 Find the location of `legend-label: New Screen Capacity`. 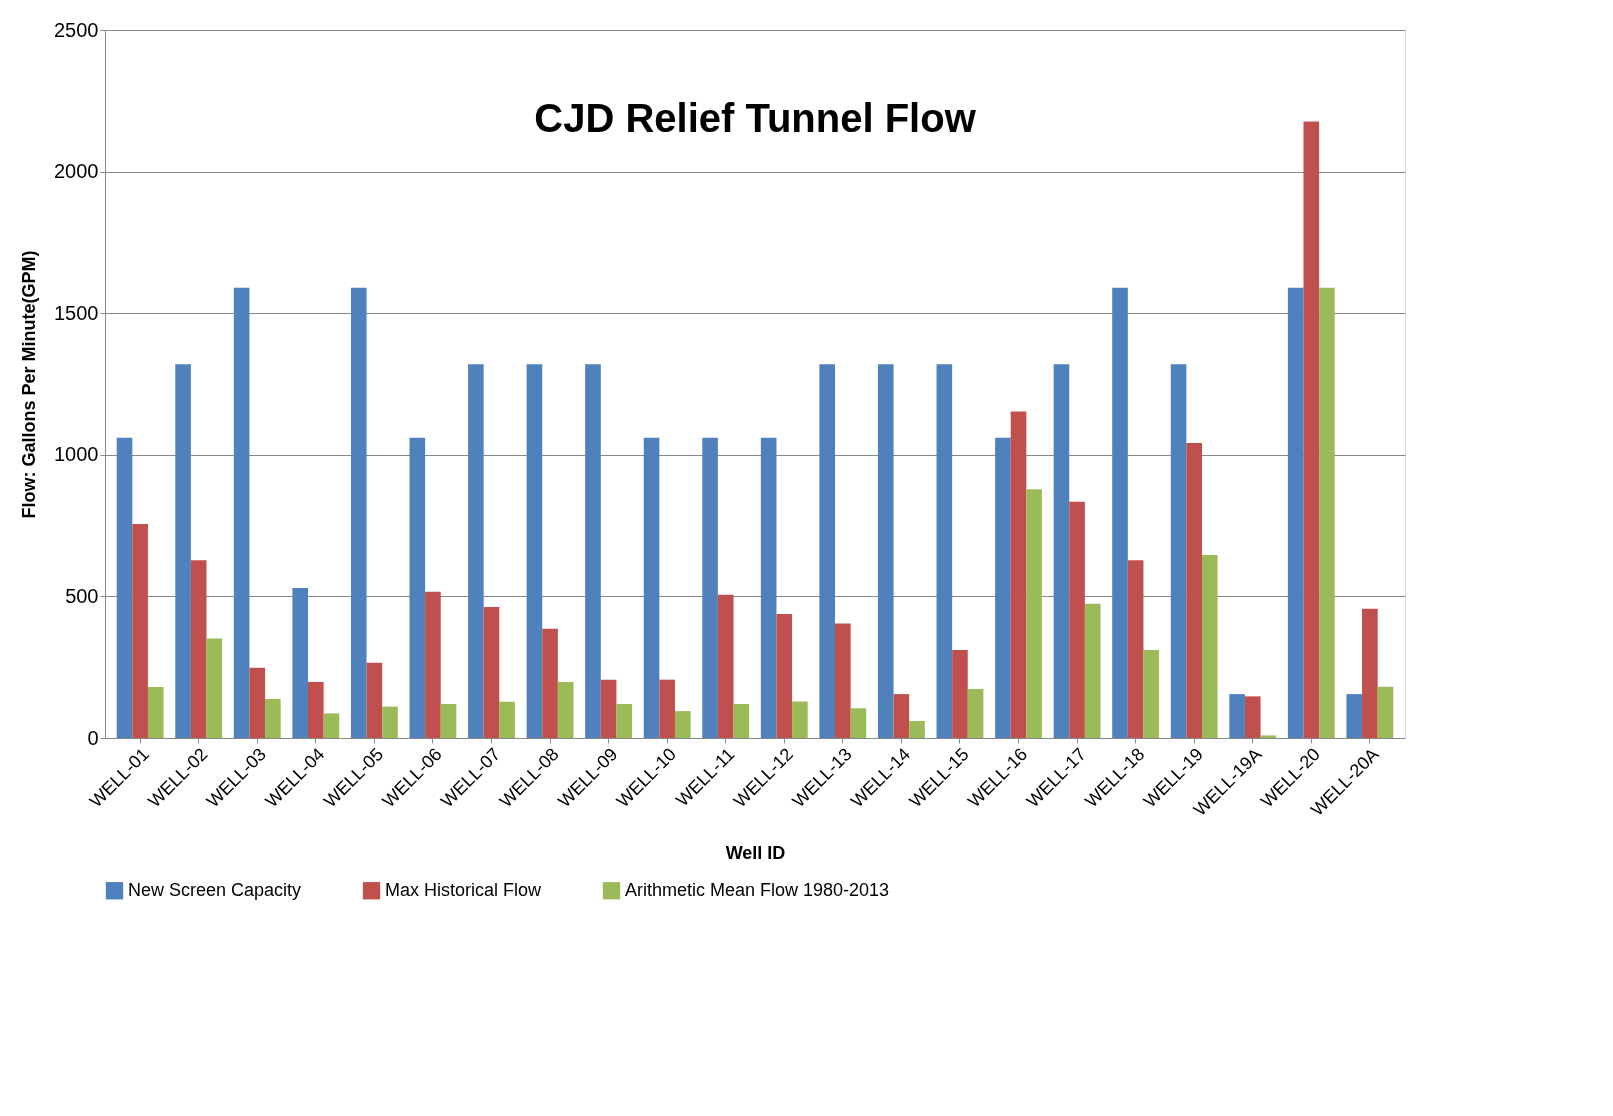

legend-label: New Screen Capacity is located at coordinates (215, 889).